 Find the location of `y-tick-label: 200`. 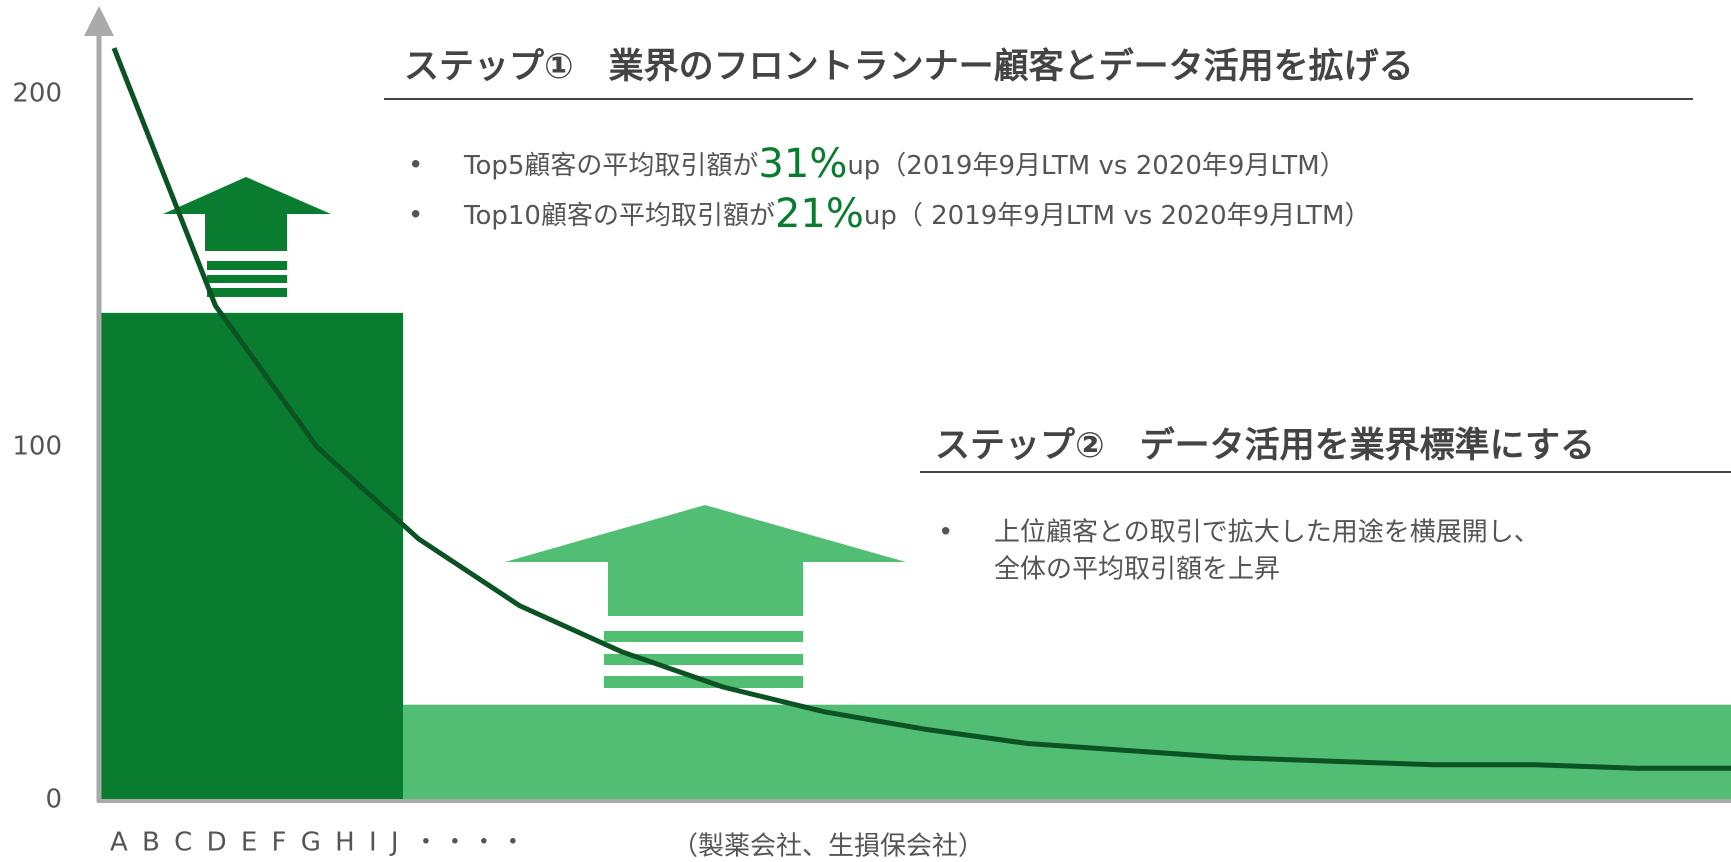

y-tick-label: 200 is located at coordinates (37, 94).